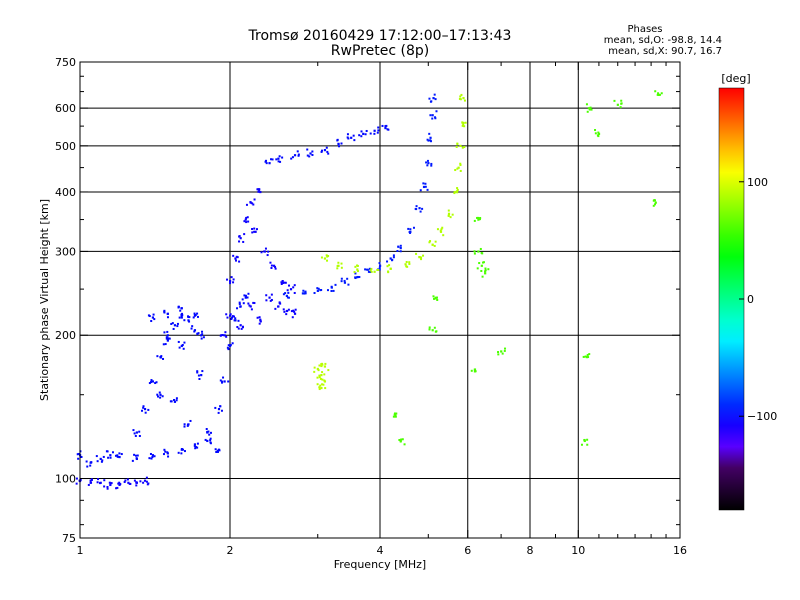  I want to click on y-tick-label: 600, so click(65, 108).